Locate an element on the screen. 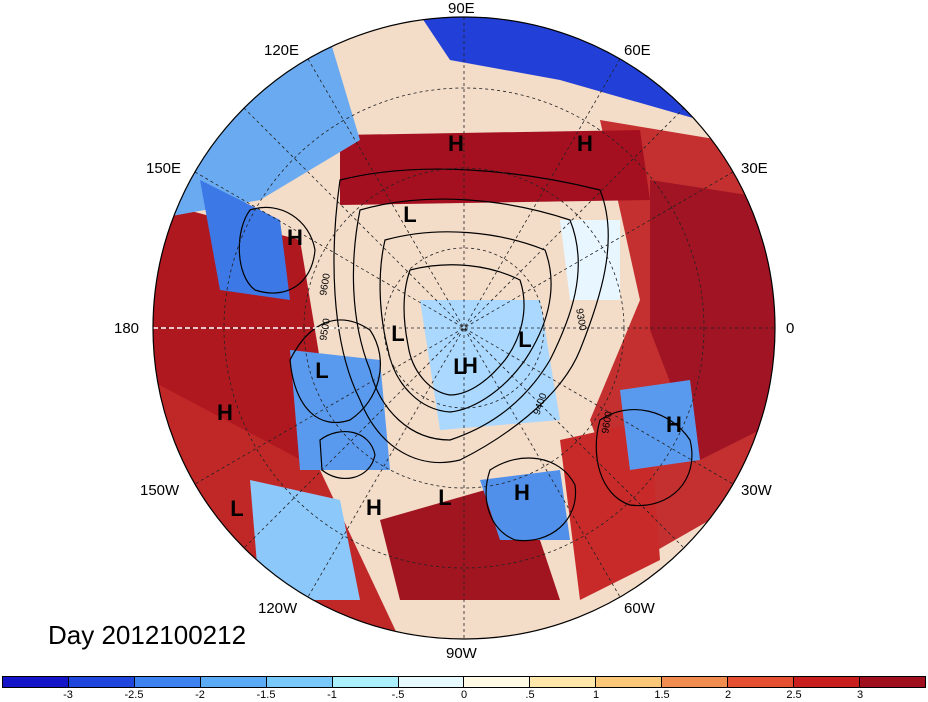 The height and width of the screenshot is (702, 928). contour-label: 9300 is located at coordinates (580, 320).